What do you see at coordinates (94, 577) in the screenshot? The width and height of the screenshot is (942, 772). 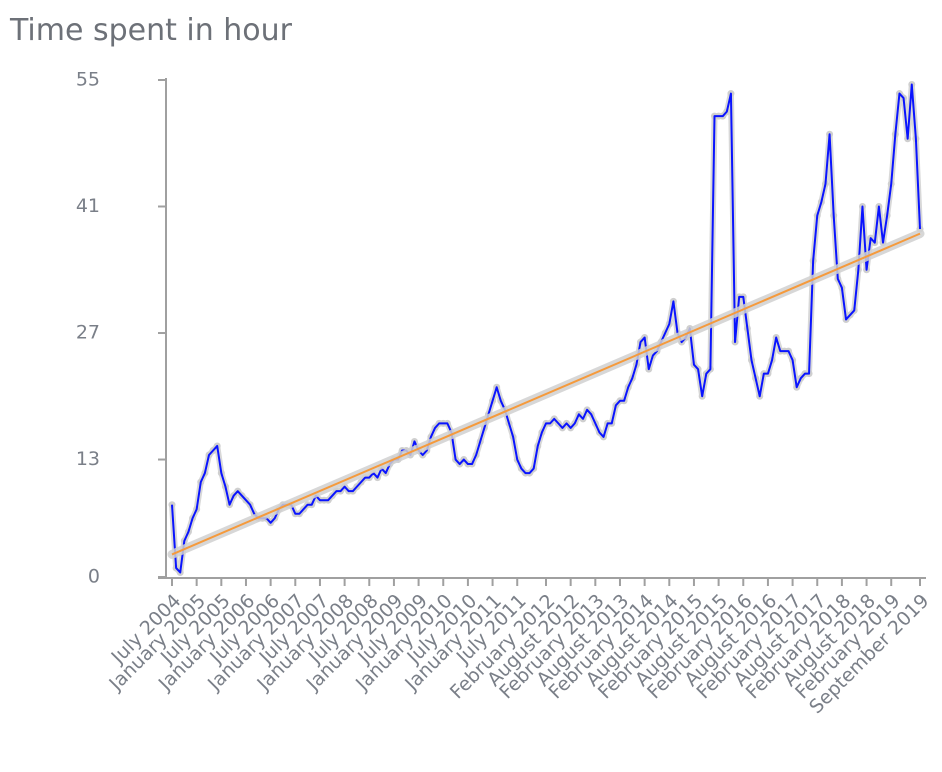 I see `y-tick-label: 0` at bounding box center [94, 577].